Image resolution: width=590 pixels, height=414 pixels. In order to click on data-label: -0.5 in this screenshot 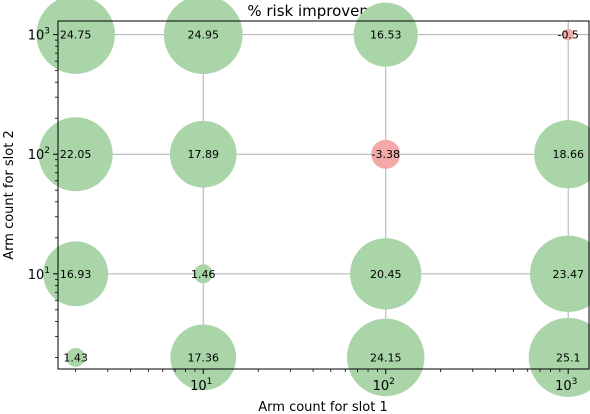, I will do `click(567, 35)`.